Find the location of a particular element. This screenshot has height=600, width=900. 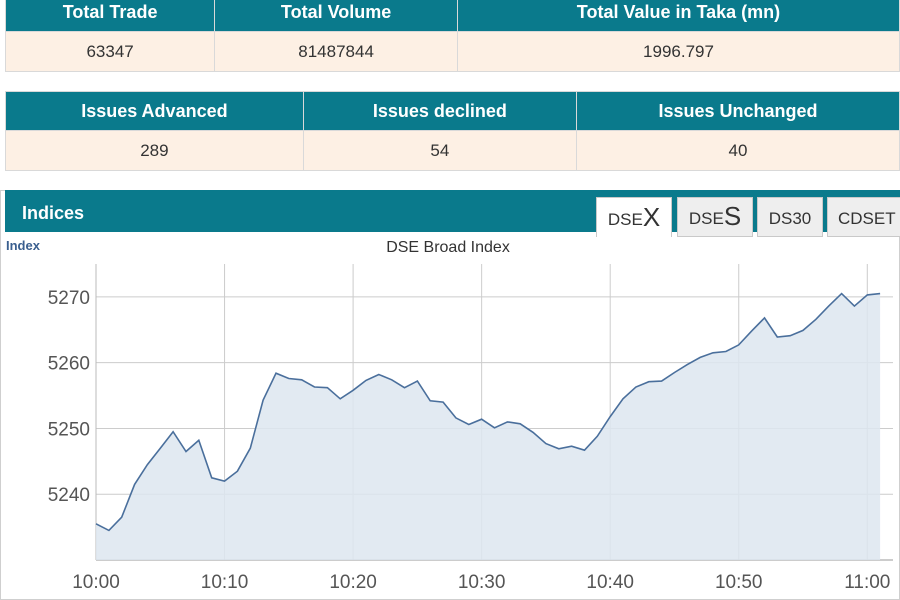

total-trade-header: Total Trade is located at coordinates (110, 16).